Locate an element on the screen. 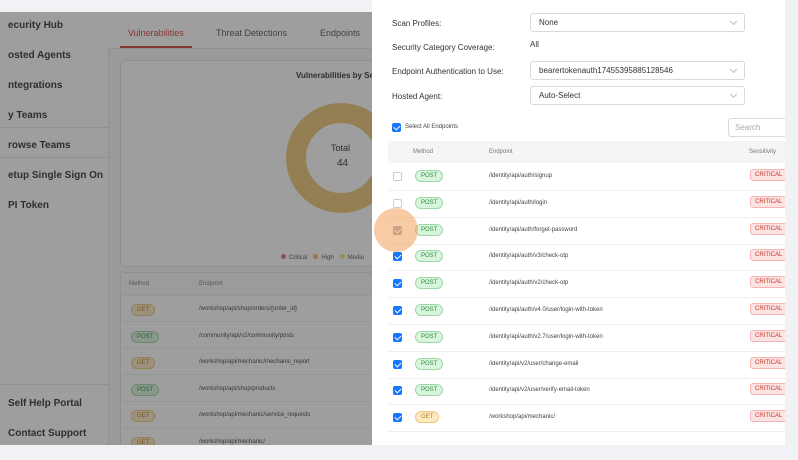 This screenshot has width=798, height=460. endpoint-path: /identity/api/auth/login is located at coordinates (518, 202).